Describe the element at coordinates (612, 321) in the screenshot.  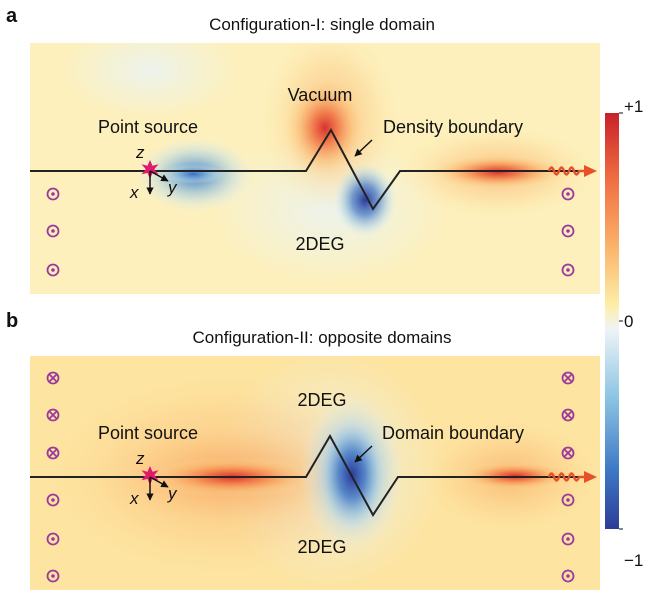
I see `colorbar-gradient` at that location.